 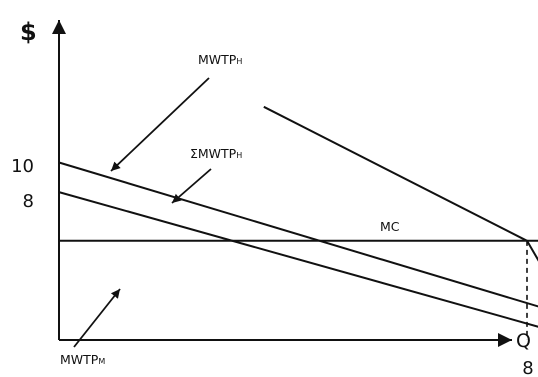 What do you see at coordinates (527, 367) in the screenshot?
I see `x-tick-label-8: 8` at bounding box center [527, 367].